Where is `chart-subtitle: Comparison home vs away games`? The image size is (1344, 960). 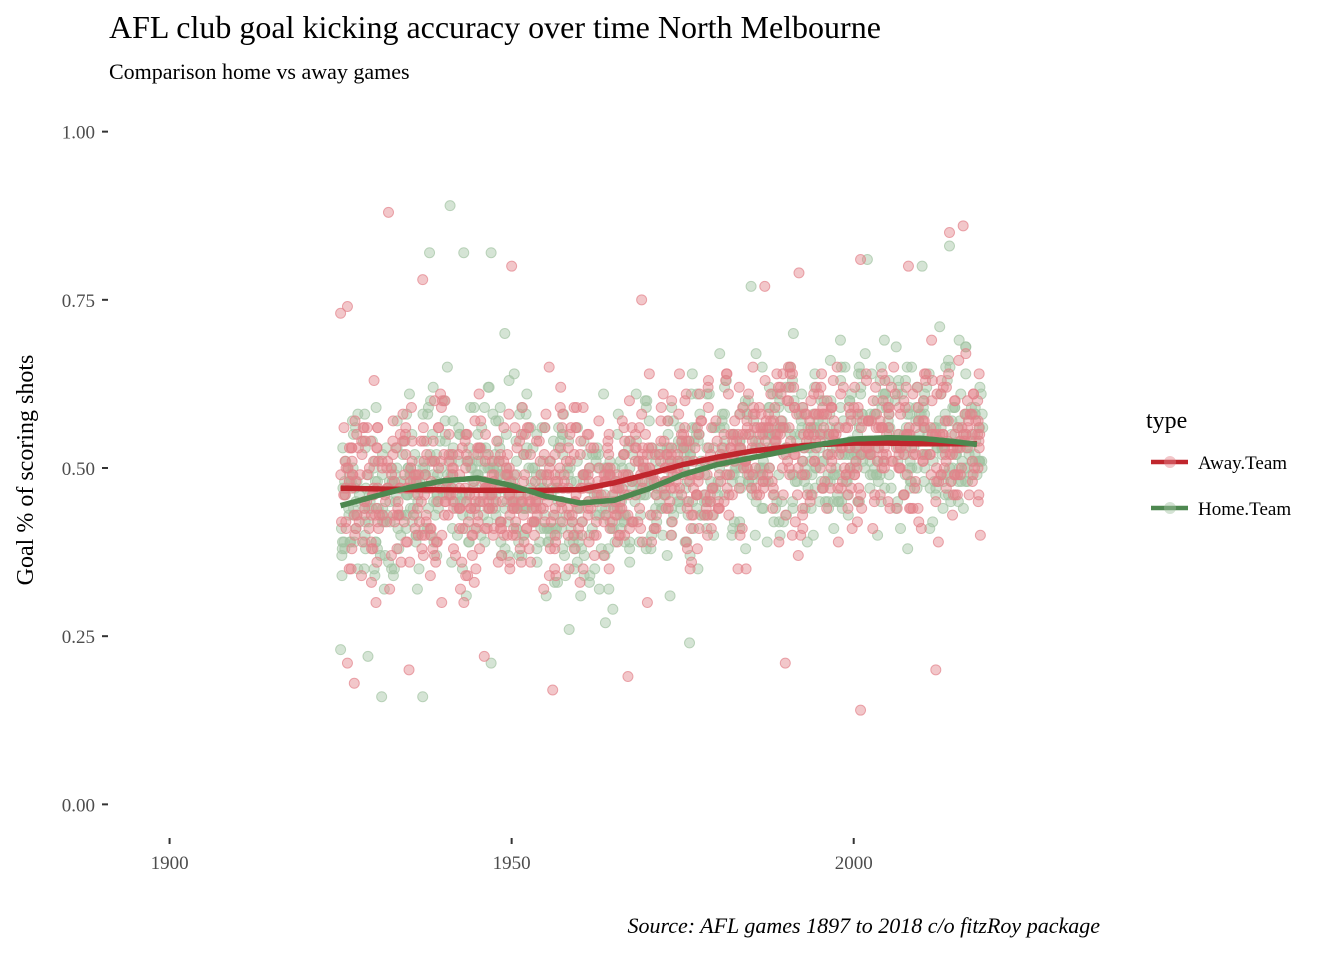 chart-subtitle: Comparison home vs away games is located at coordinates (259, 71).